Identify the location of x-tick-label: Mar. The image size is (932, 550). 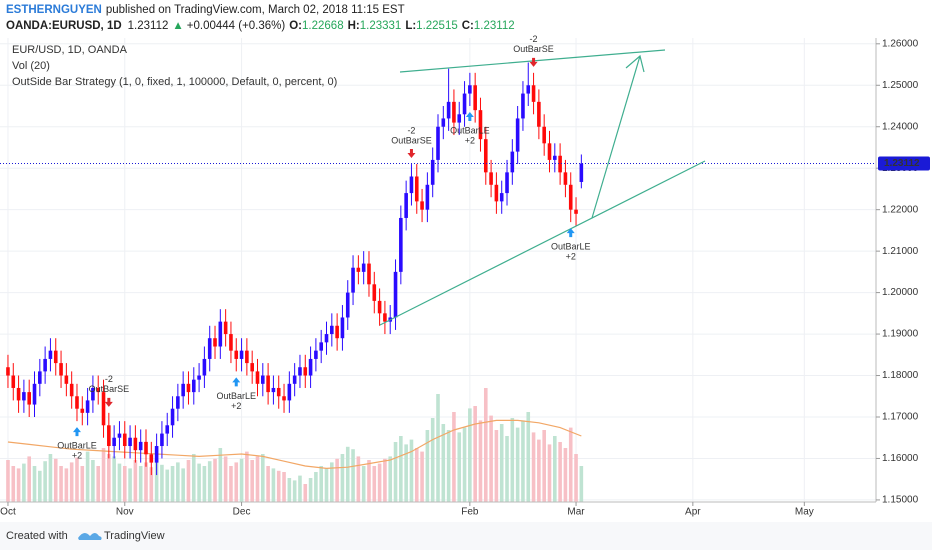
(576, 512).